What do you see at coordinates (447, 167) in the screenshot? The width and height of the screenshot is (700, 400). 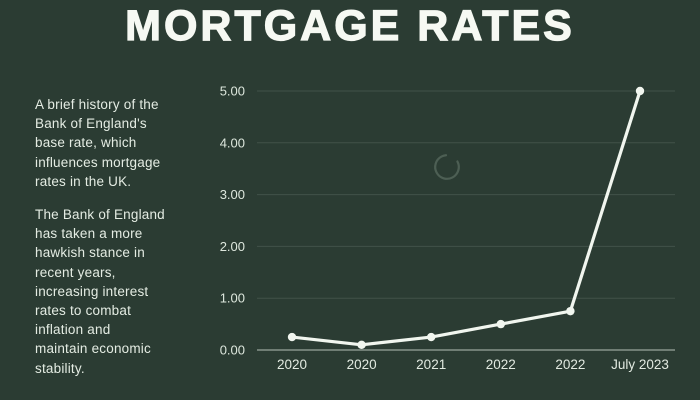 I see `loading-spinner-icon` at bounding box center [447, 167].